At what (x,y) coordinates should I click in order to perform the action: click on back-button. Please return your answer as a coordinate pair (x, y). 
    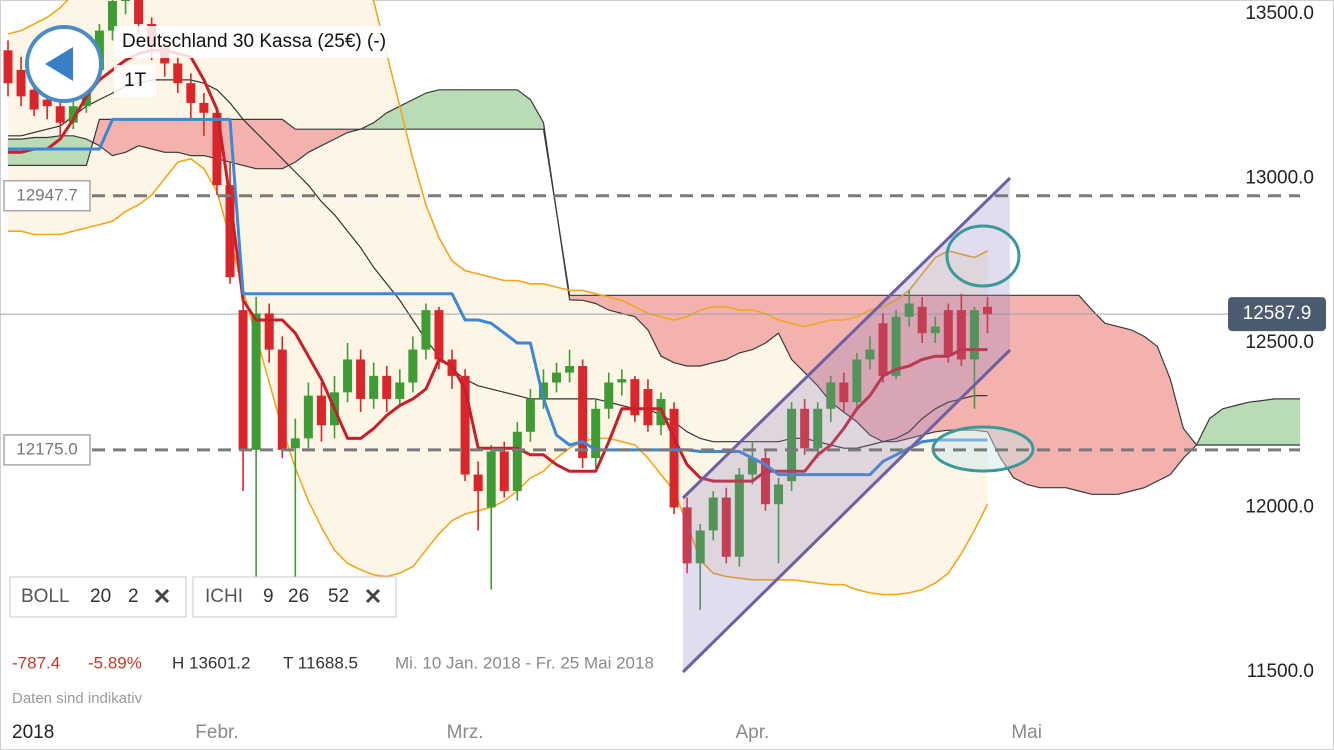
    Looking at the image, I should click on (64, 64).